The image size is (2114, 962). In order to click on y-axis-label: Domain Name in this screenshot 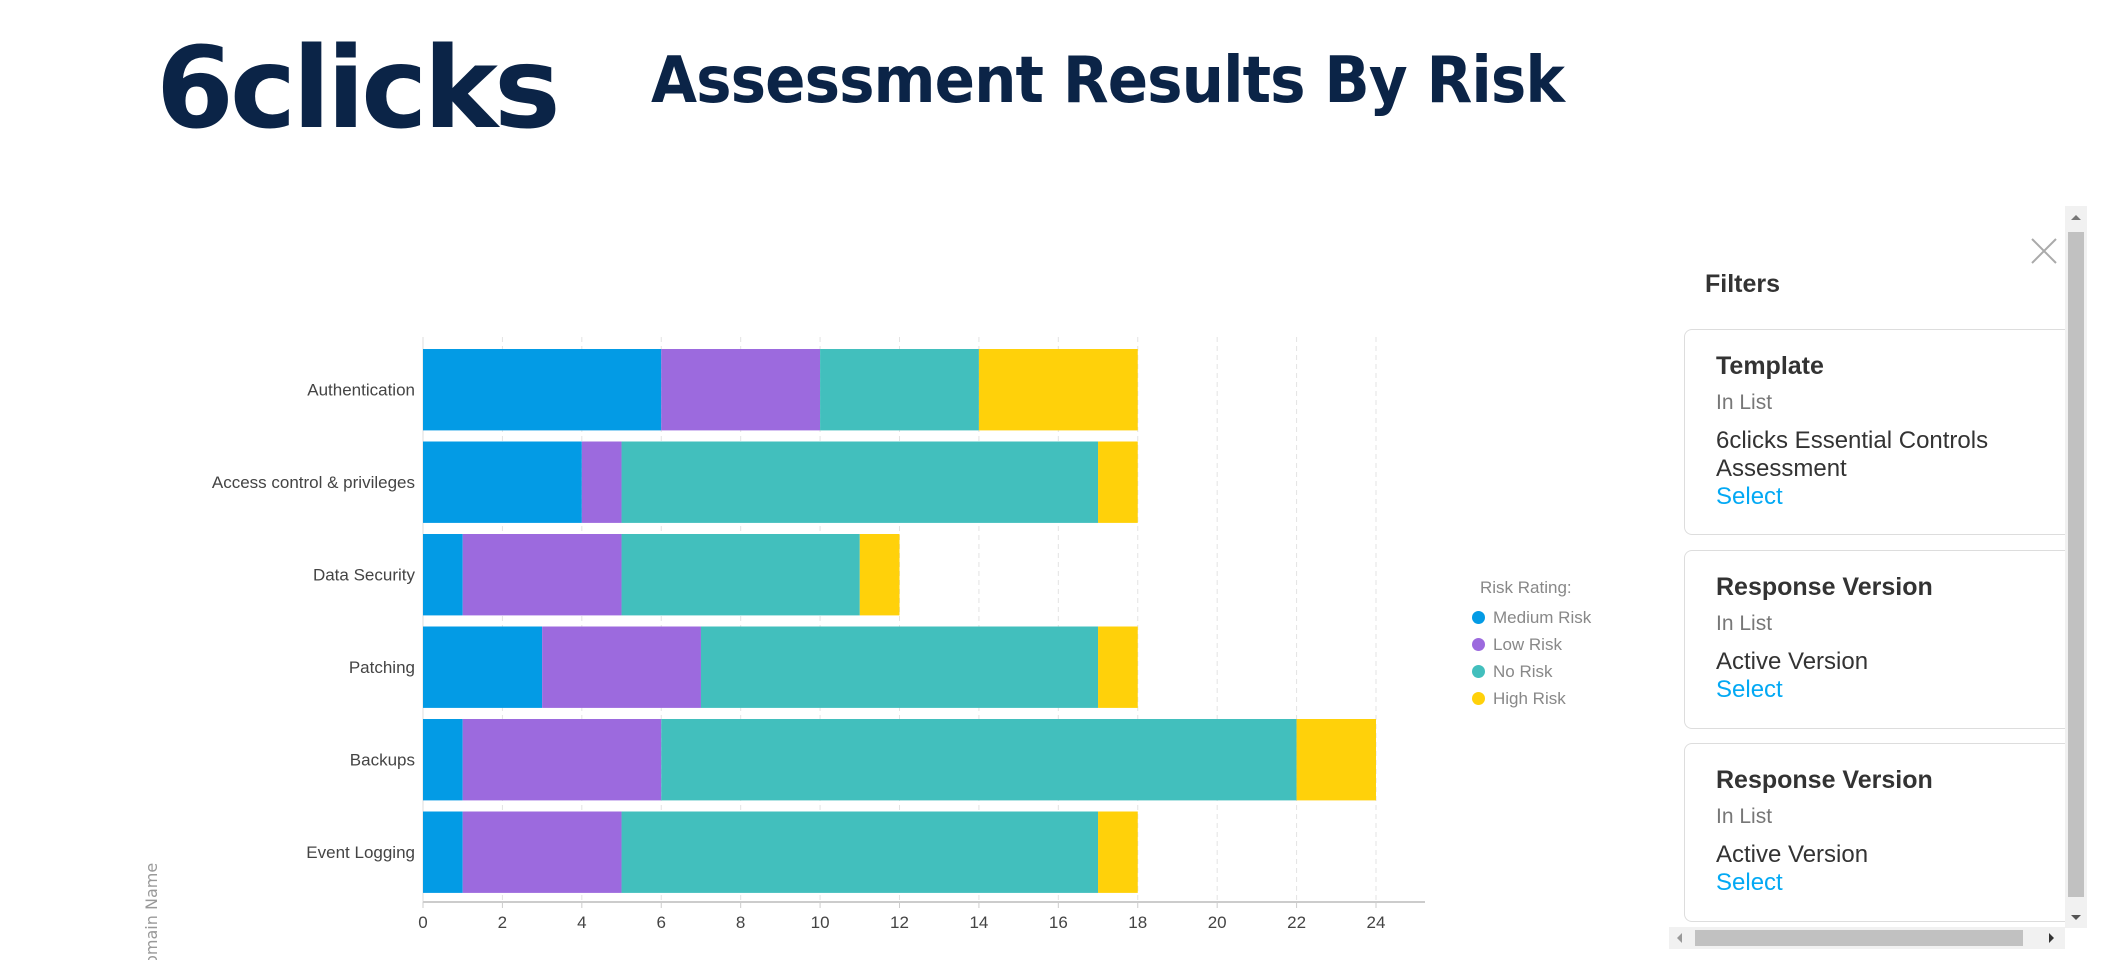, I will do `click(151, 911)`.